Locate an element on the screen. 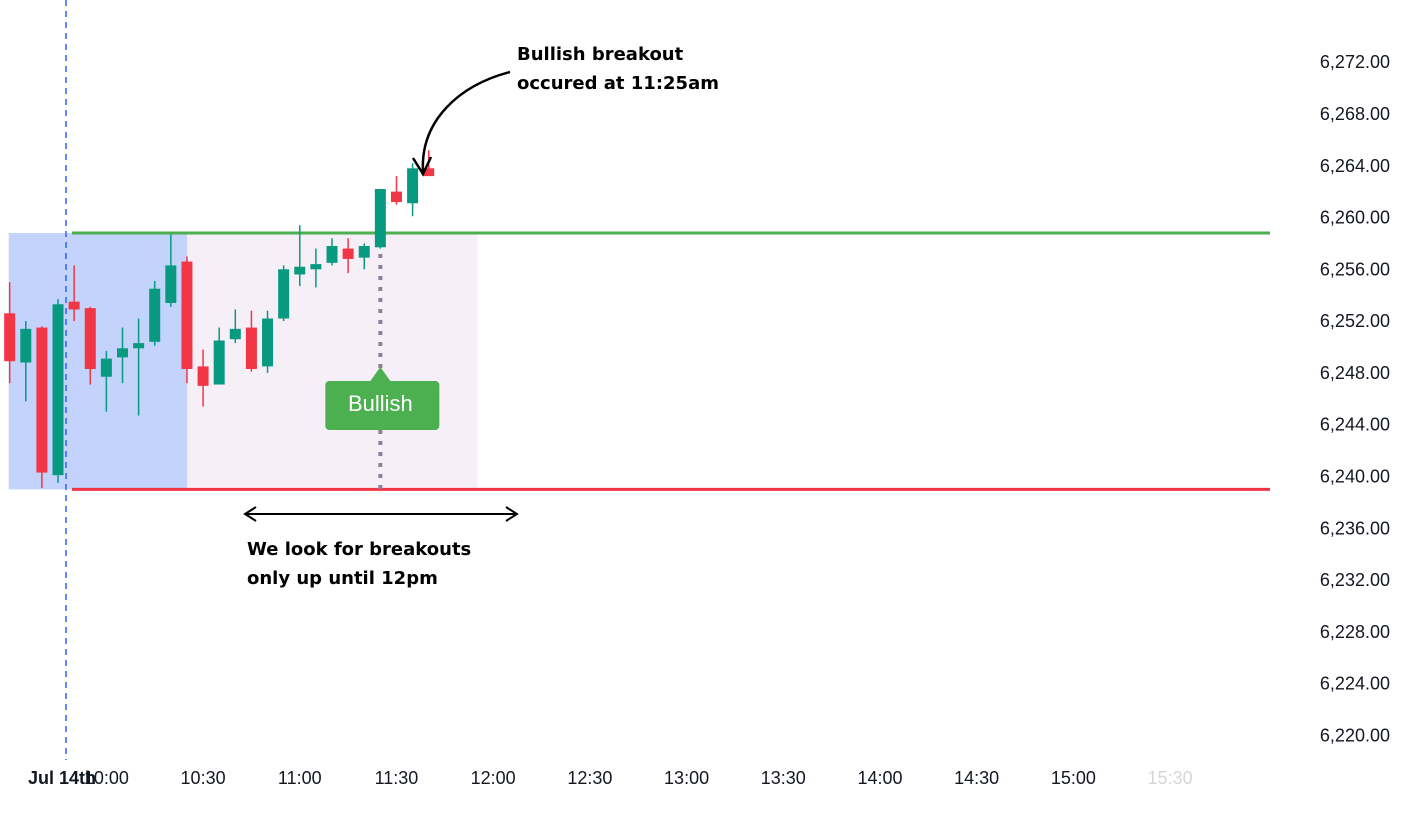 This screenshot has width=1424, height=835. y-tick-label: 6,220.00 is located at coordinates (1355, 735).